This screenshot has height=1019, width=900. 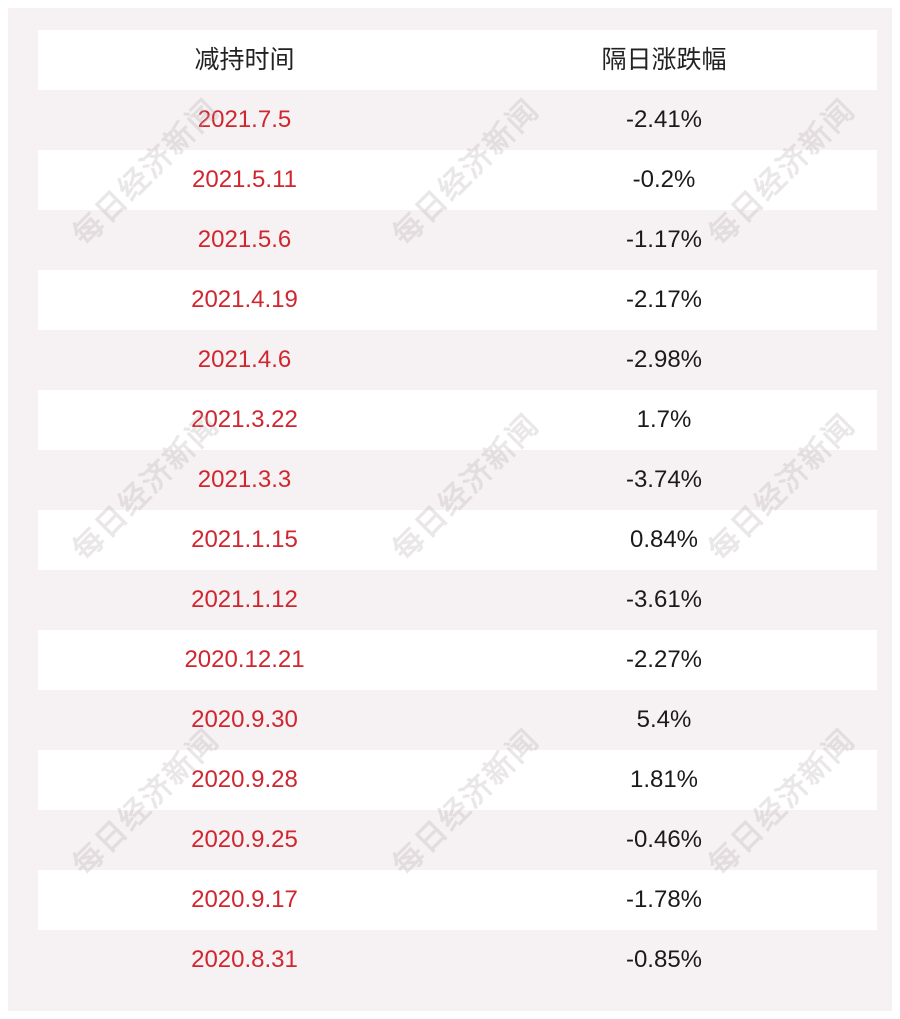 What do you see at coordinates (244, 959) in the screenshot?
I see `reduction-date-cell: 2020.8.31` at bounding box center [244, 959].